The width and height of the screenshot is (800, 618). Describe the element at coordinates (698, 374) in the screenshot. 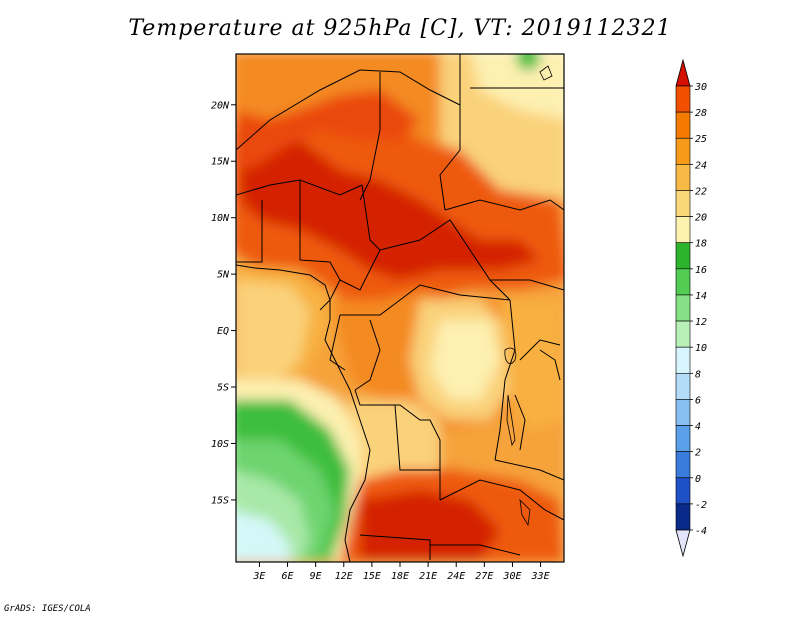

I see `colorbar-label: 8` at that location.